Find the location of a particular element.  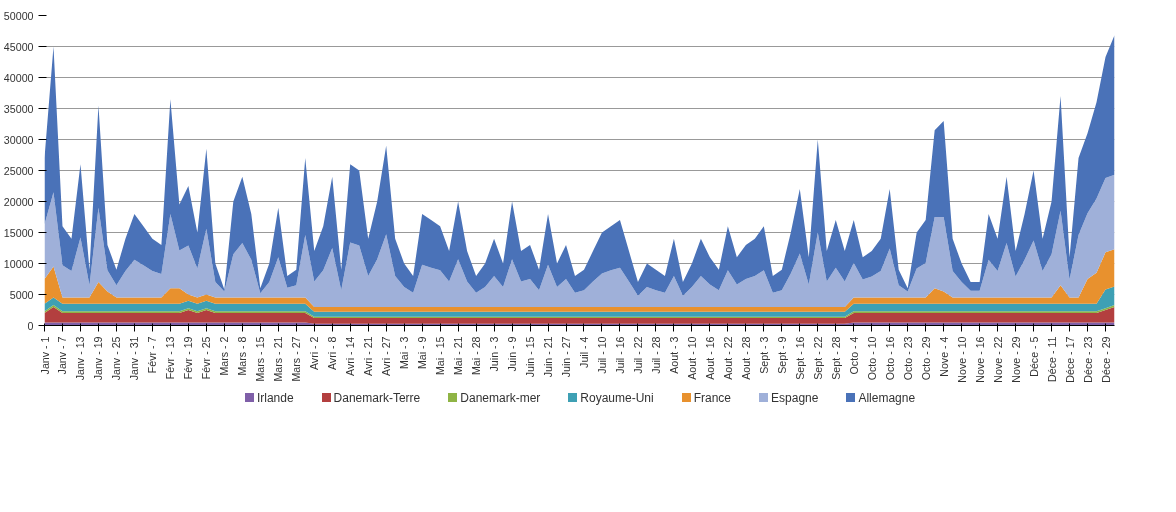

x-tick-label: Avri - 27 is located at coordinates (386, 356).